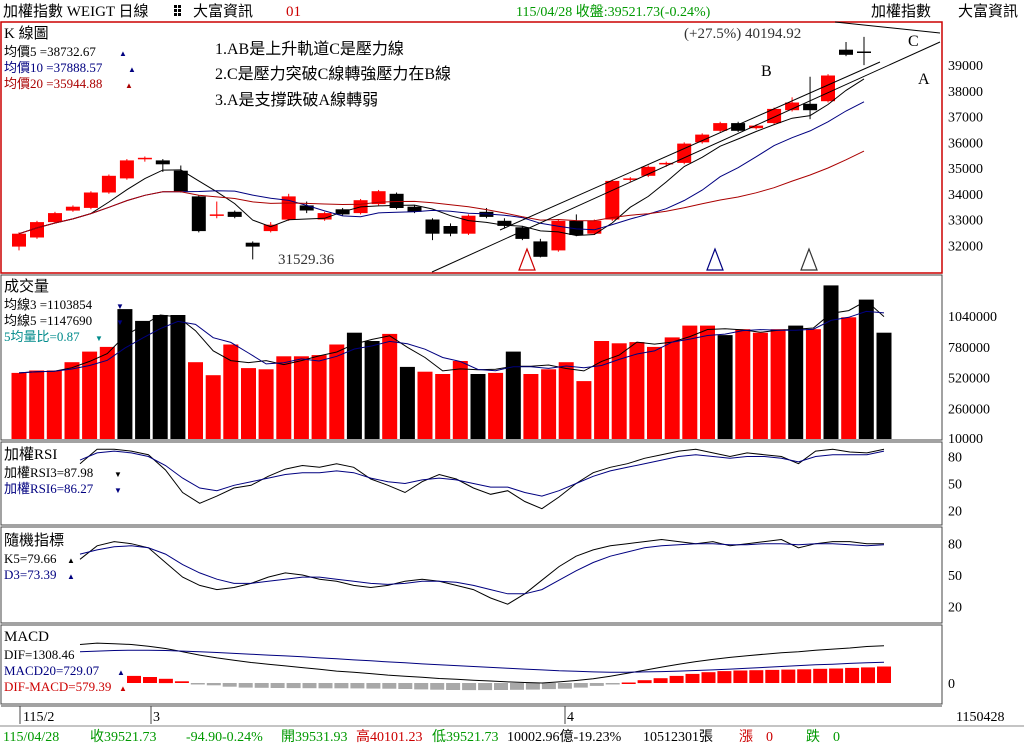 This screenshot has width=1024, height=745. What do you see at coordinates (42, 336) in the screenshot?
I see `volume-ratio: 5均量比=0.87` at bounding box center [42, 336].